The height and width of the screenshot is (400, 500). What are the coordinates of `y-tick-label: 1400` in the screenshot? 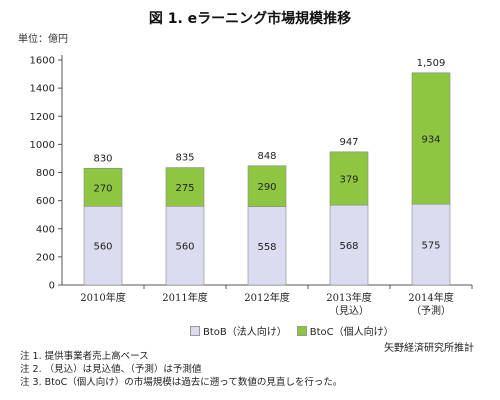 It's located at (42, 89).